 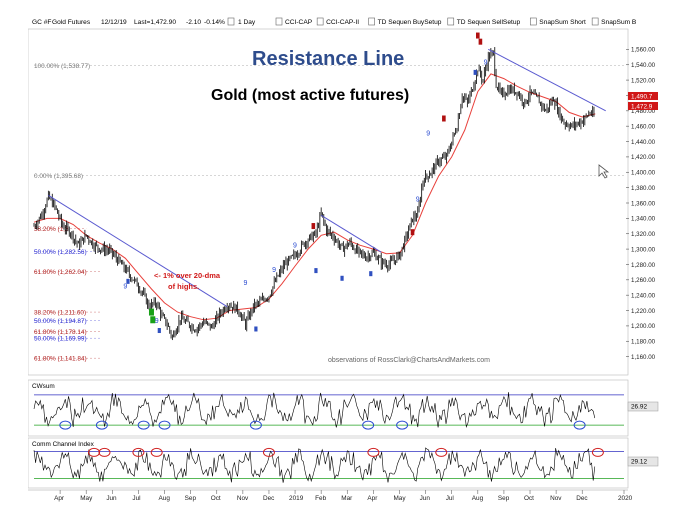 What do you see at coordinates (562, 22) in the screenshot?
I see `study-label: SnapSum Short` at bounding box center [562, 22].